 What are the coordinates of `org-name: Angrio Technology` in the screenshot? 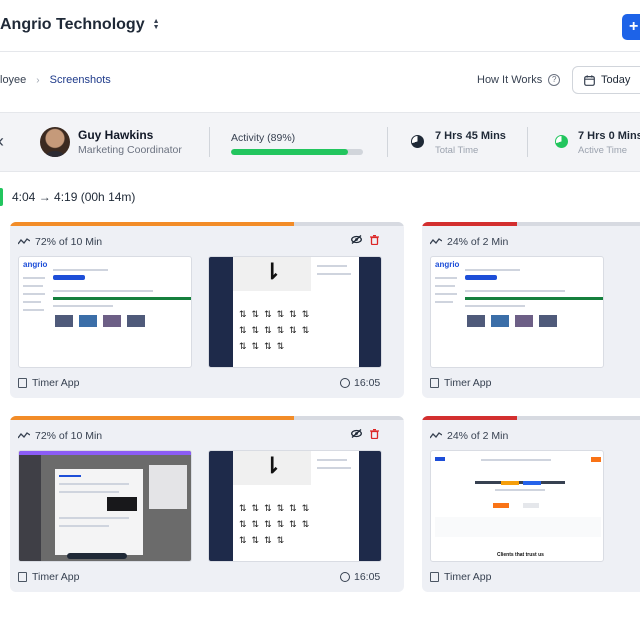 It's located at (72, 24).